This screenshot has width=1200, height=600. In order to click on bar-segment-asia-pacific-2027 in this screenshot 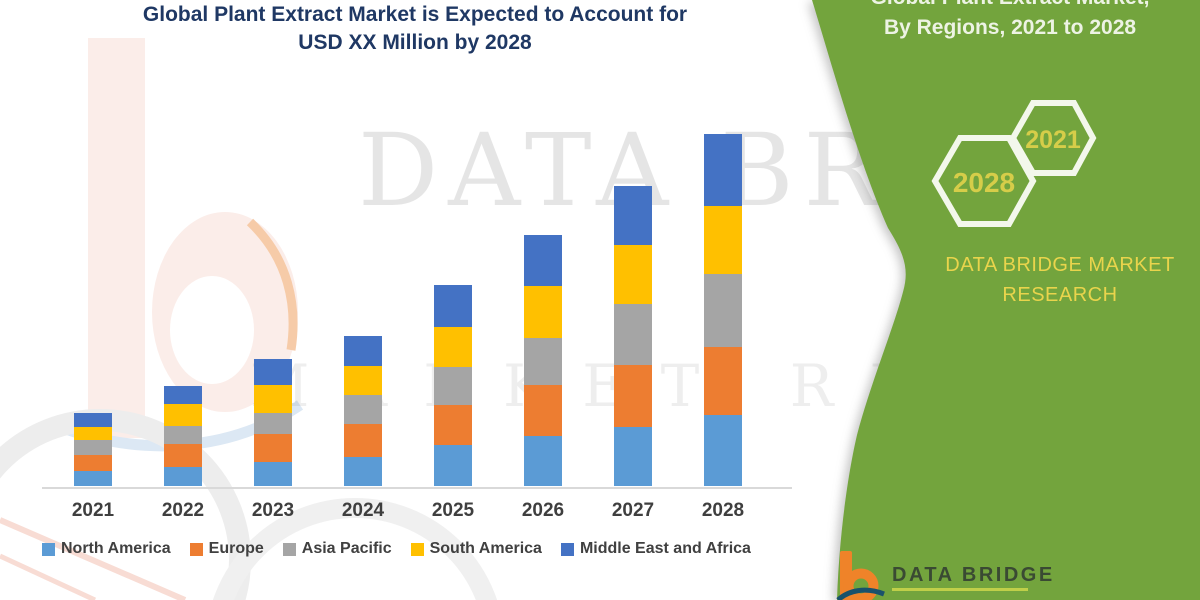, I will do `click(633, 334)`.